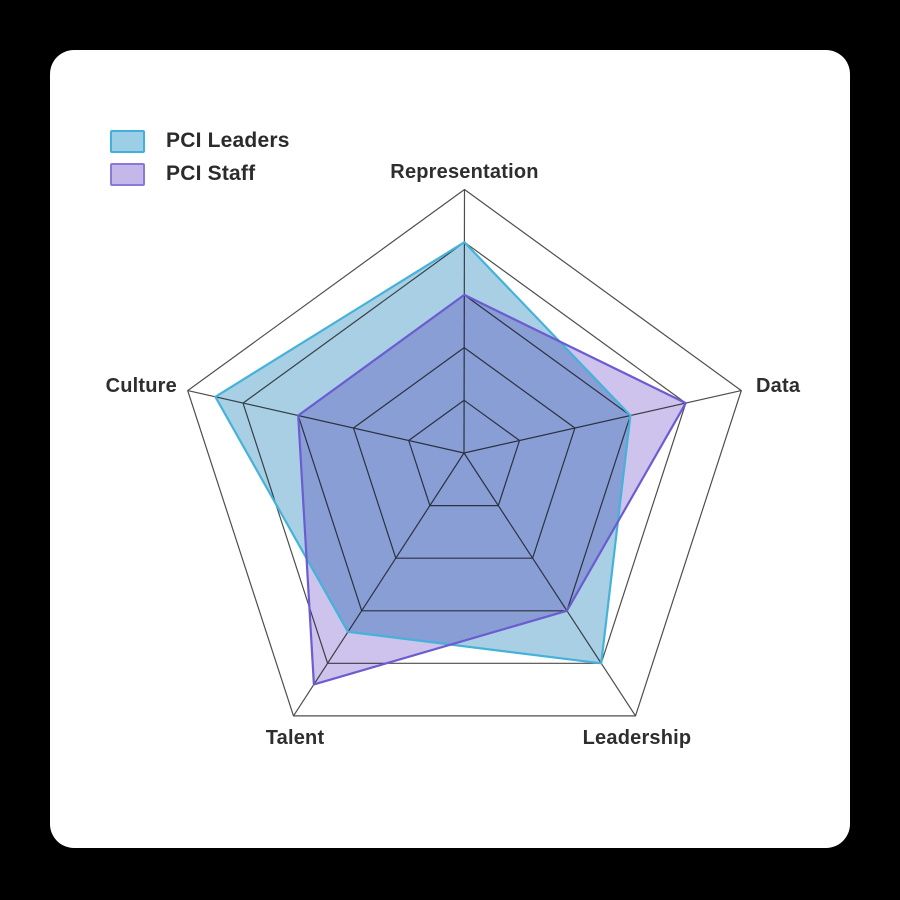  I want to click on axis-label-talent: Talent, so click(295, 738).